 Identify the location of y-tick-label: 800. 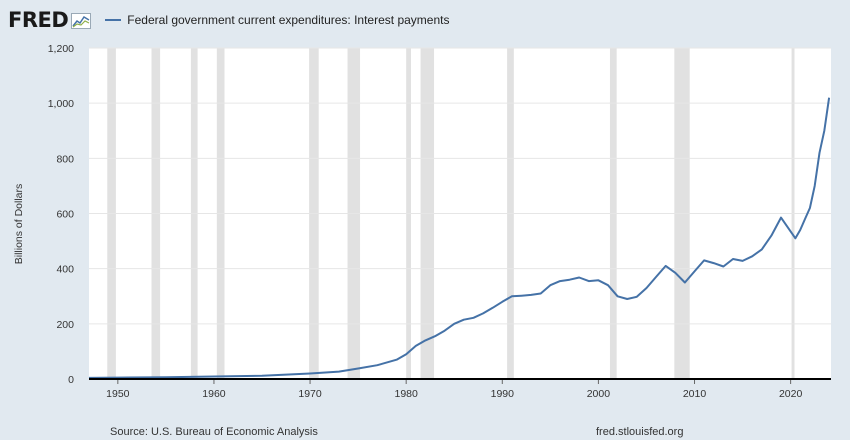
(65, 159).